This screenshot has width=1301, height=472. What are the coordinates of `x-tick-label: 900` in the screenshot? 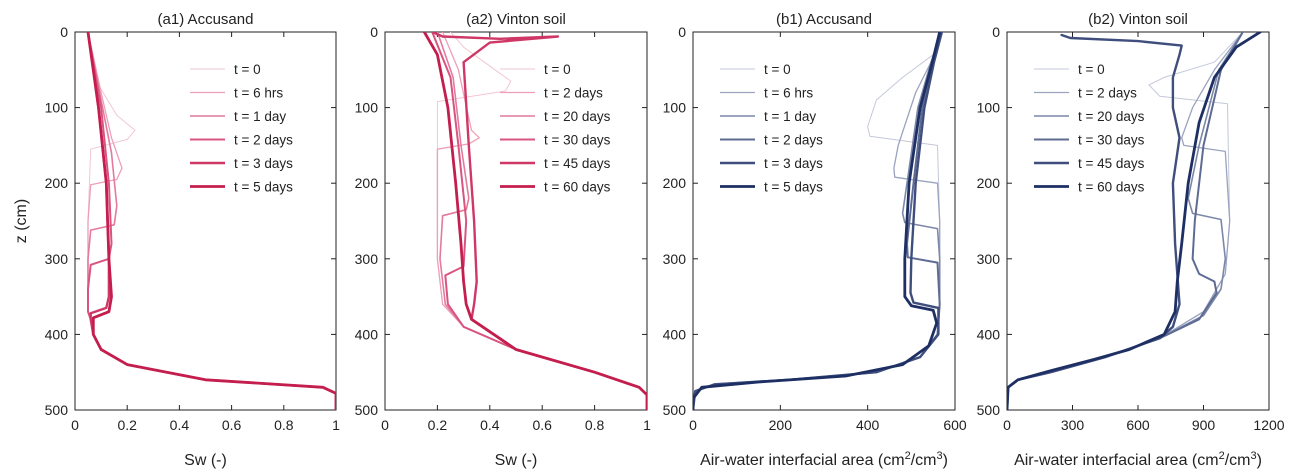 It's located at (1204, 425).